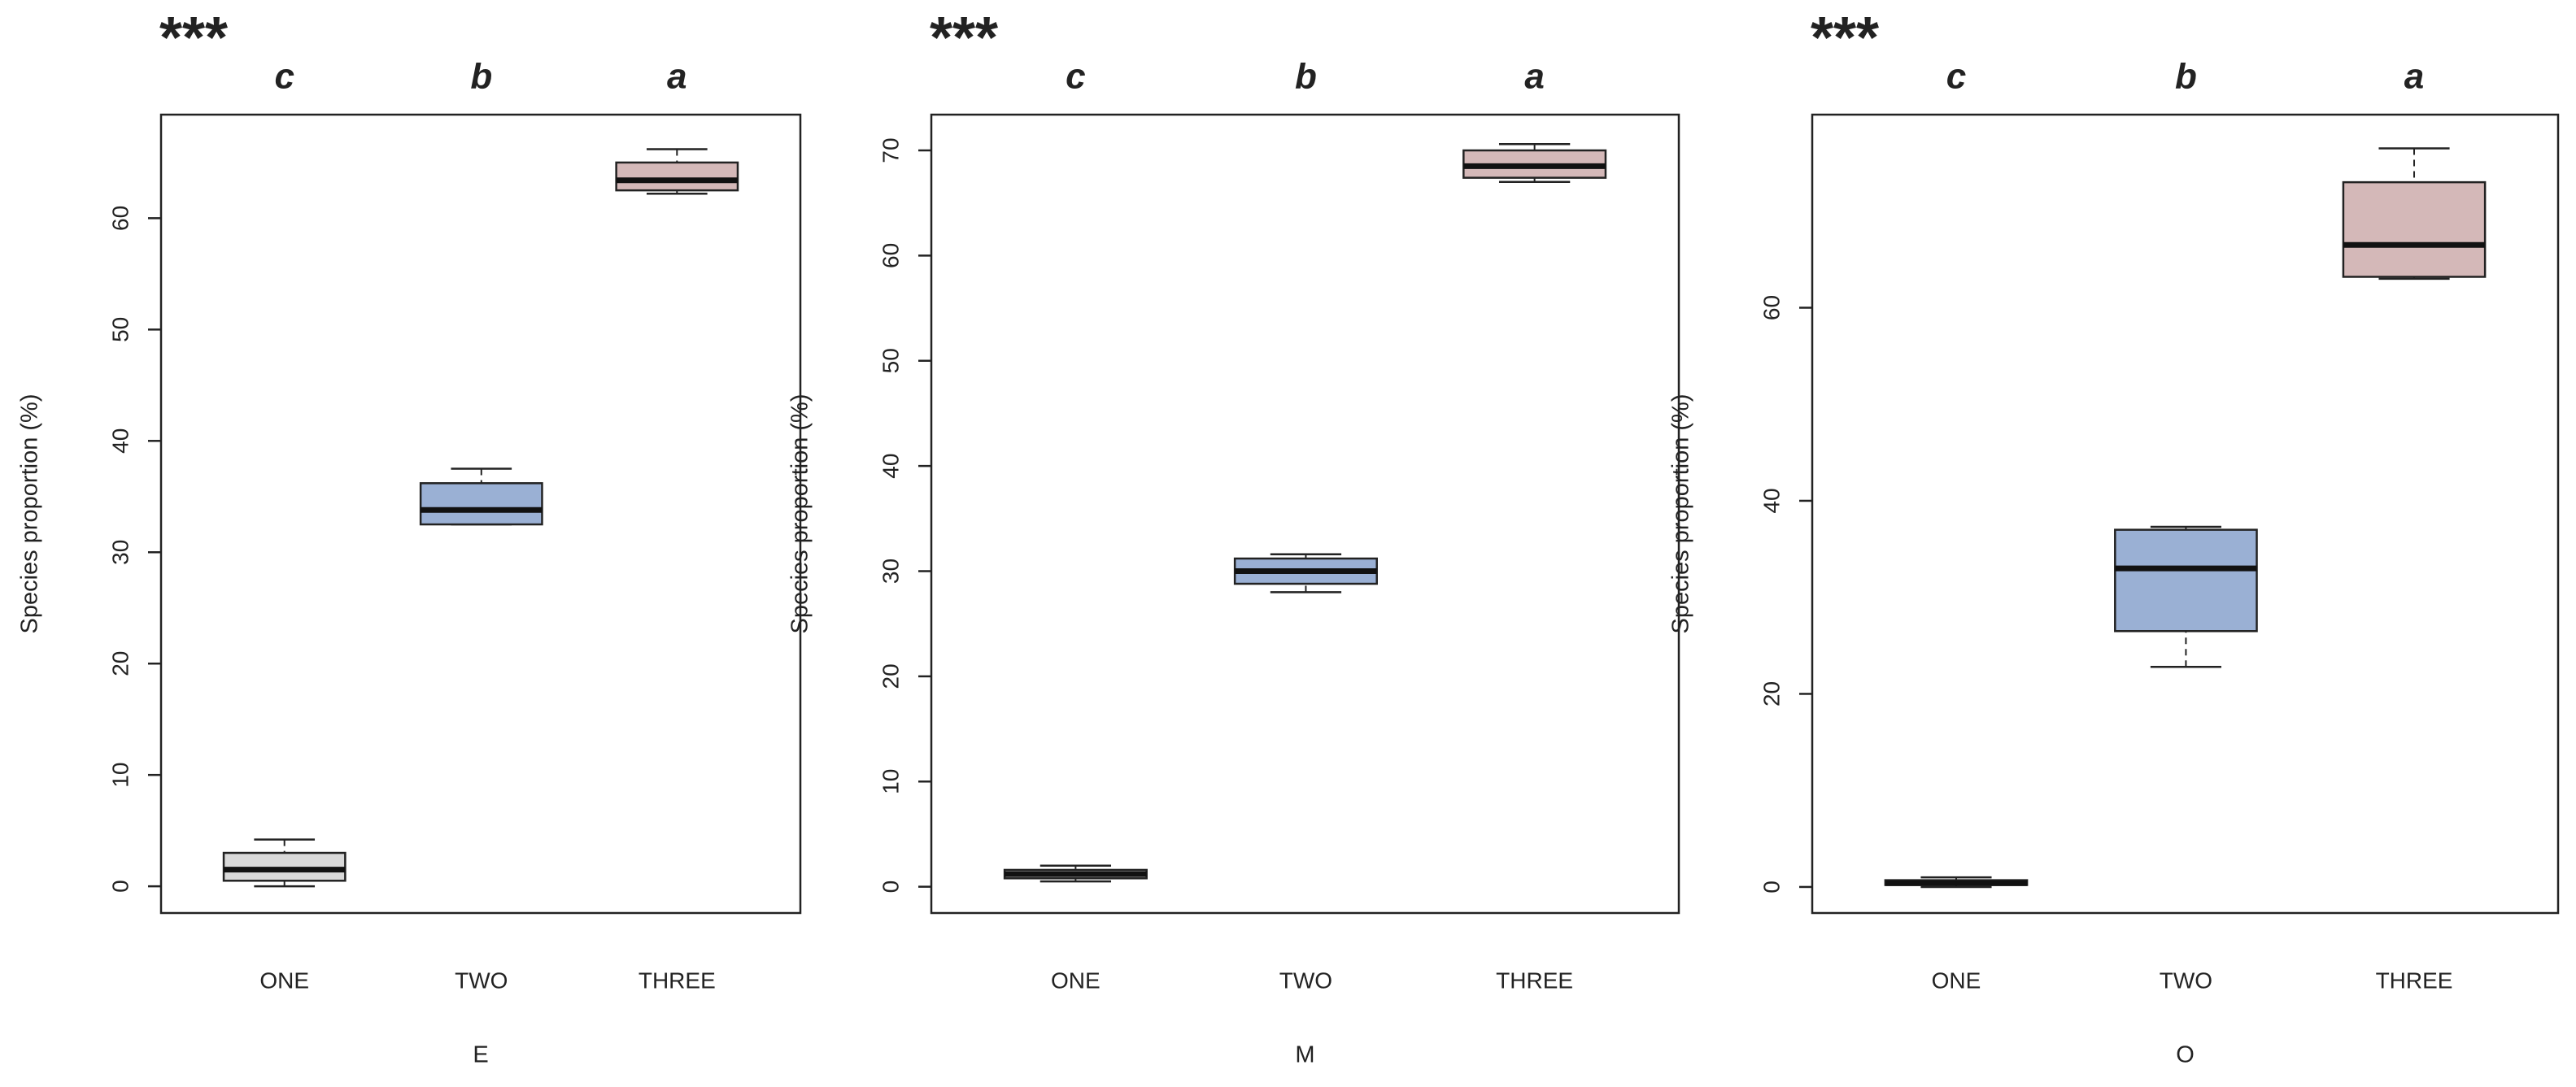 The image size is (2576, 1087). Describe the element at coordinates (890, 150) in the screenshot. I see `y-tick-label: 70` at that location.